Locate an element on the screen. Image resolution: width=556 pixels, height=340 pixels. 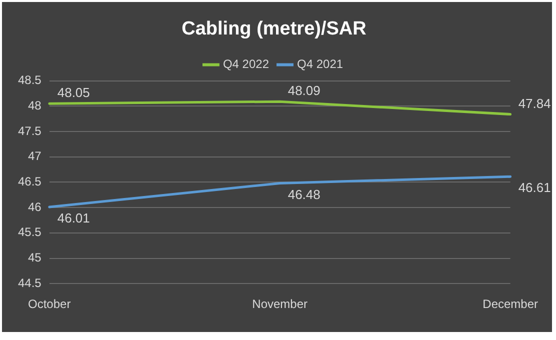
chart-title: Cabling (metre)/SAR is located at coordinates (274, 29).